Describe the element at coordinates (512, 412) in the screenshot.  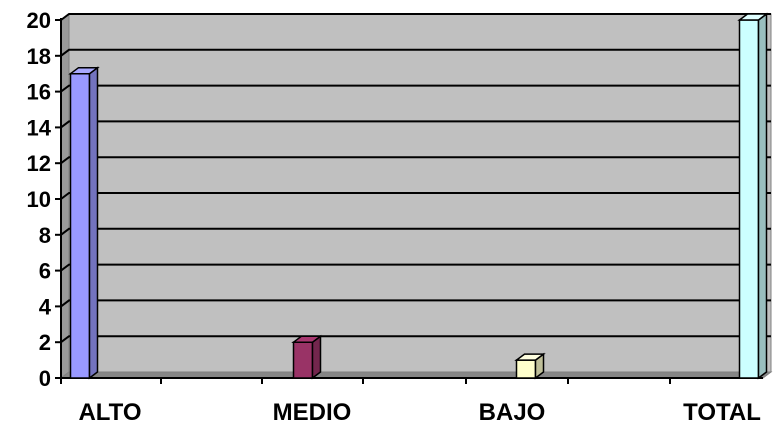
I see `x-category-label: BAJO` at that location.